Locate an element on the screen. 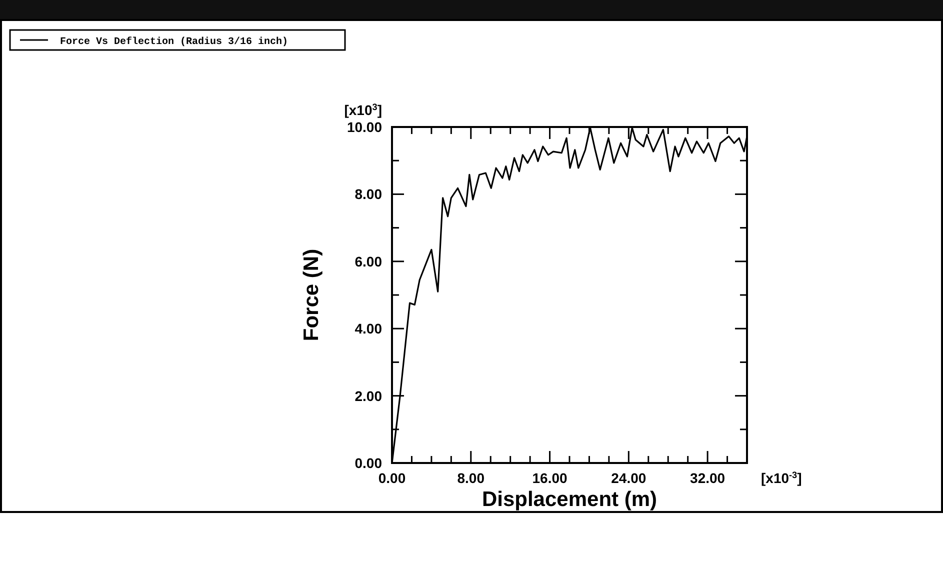  y-tick-label: 8.00 is located at coordinates (368, 194).